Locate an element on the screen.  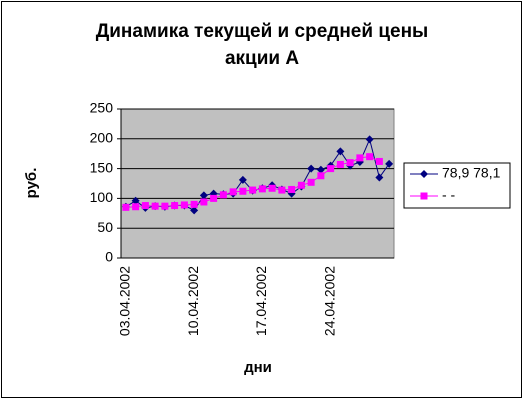
x-tick-label: 17.04.2002 is located at coordinates (261, 301).